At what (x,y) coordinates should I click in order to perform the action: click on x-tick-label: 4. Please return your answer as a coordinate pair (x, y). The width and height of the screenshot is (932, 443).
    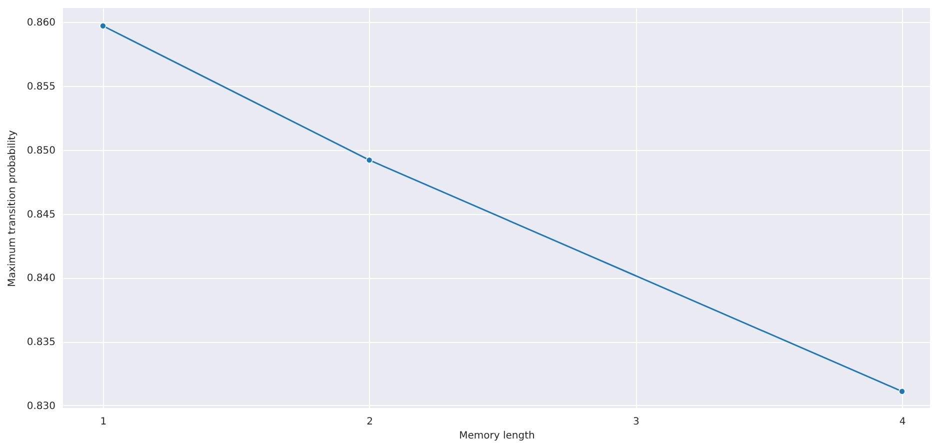
    Looking at the image, I should click on (902, 422).